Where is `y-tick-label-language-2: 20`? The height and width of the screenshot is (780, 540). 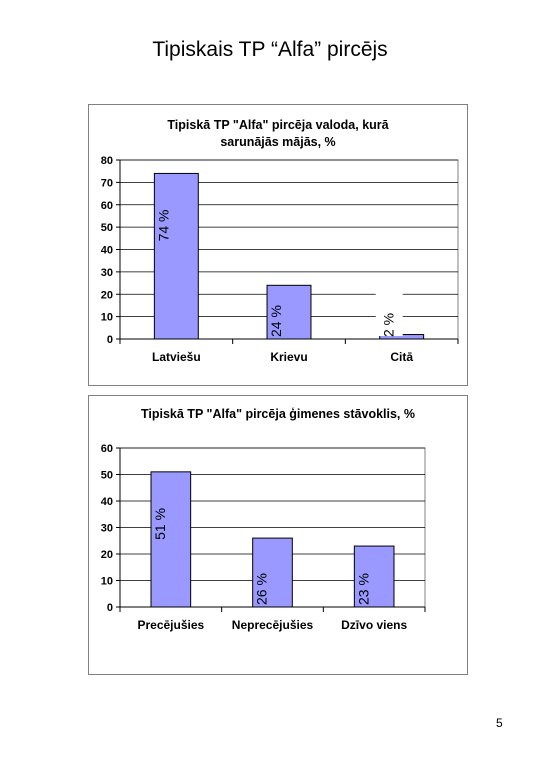
y-tick-label-language-2: 20 is located at coordinates (107, 295).